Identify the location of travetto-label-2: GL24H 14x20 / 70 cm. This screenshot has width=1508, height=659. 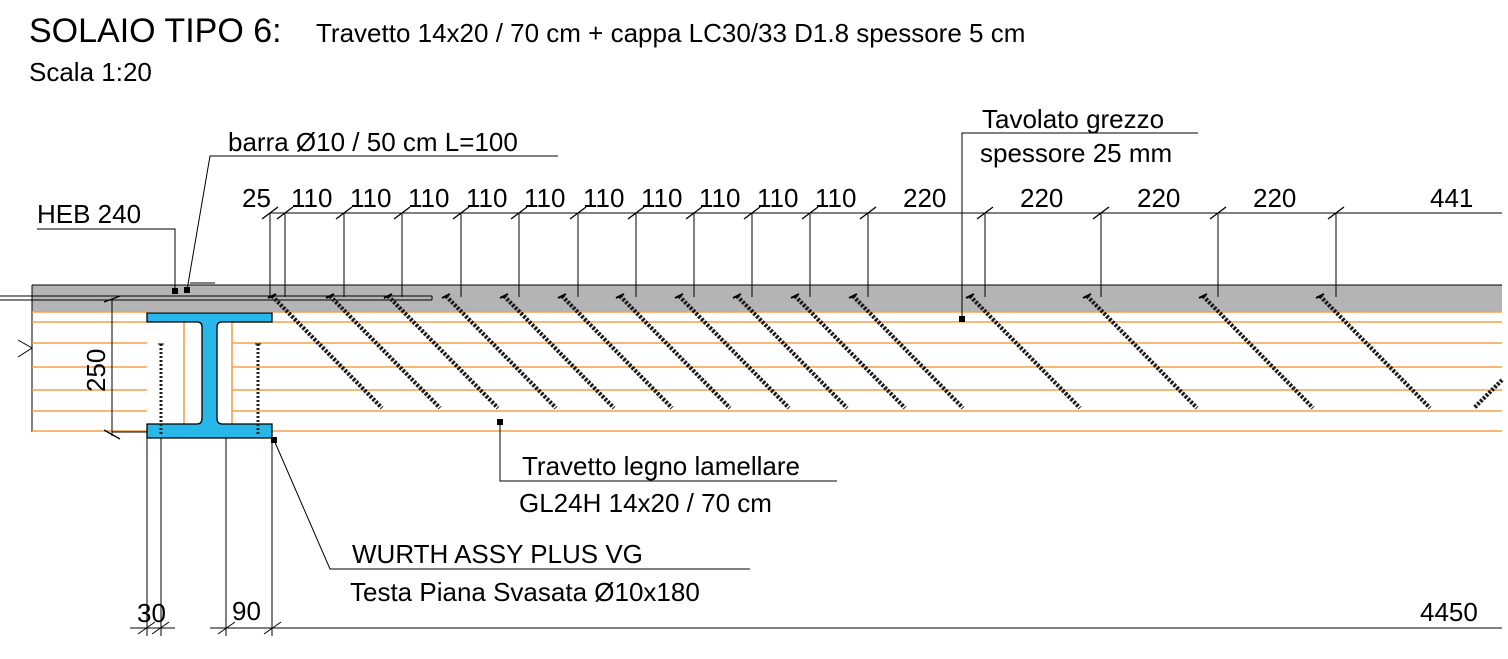
(645, 503).